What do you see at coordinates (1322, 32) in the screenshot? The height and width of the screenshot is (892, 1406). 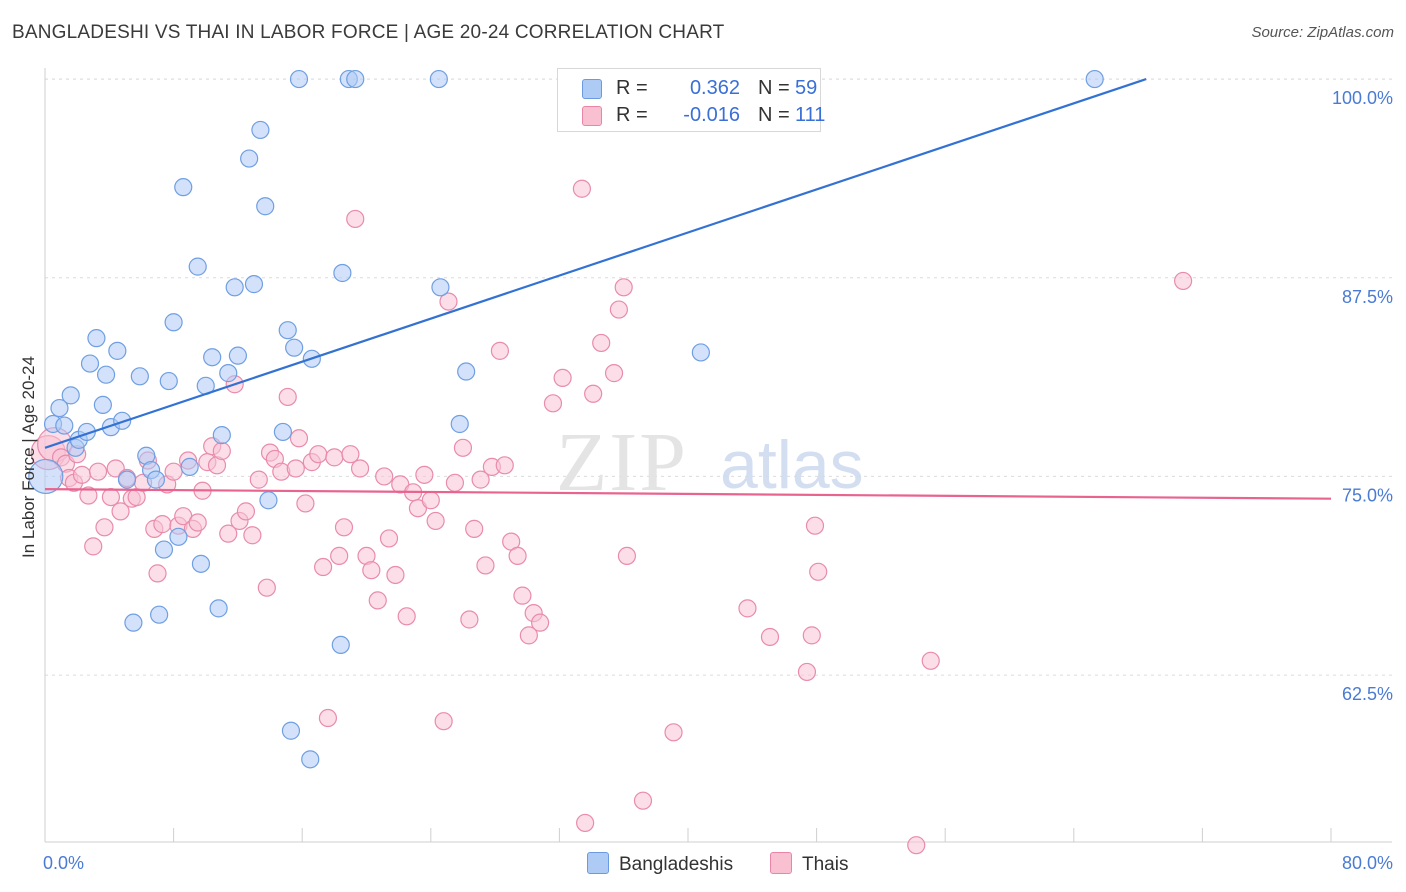 I see `source-label: Source: ZipAtlas.com` at bounding box center [1322, 32].